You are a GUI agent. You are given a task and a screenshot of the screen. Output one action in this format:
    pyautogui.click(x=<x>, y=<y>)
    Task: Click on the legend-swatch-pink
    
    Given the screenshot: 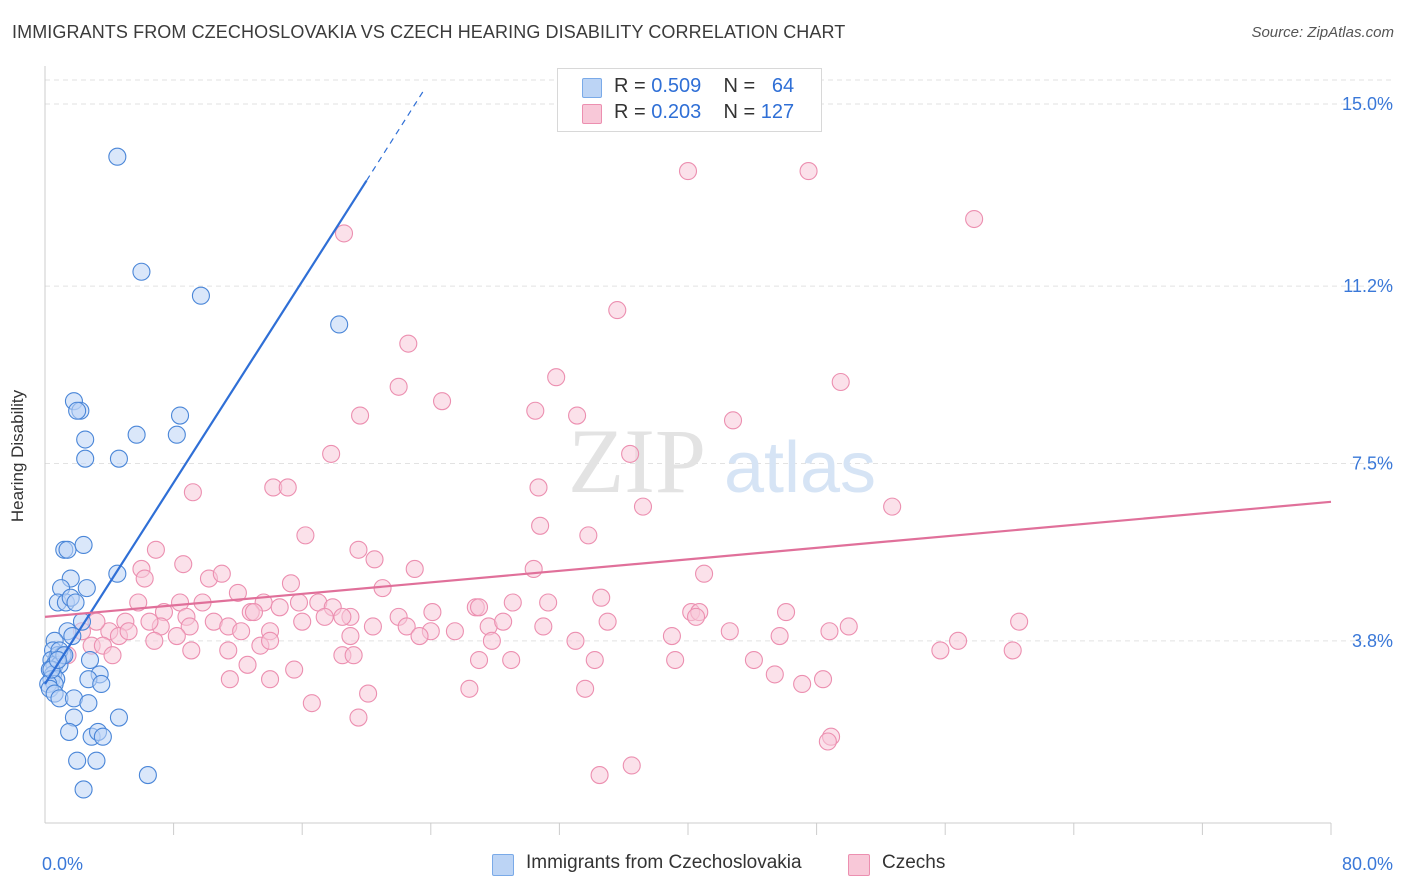 What is the action you would take?
    pyautogui.click(x=592, y=114)
    